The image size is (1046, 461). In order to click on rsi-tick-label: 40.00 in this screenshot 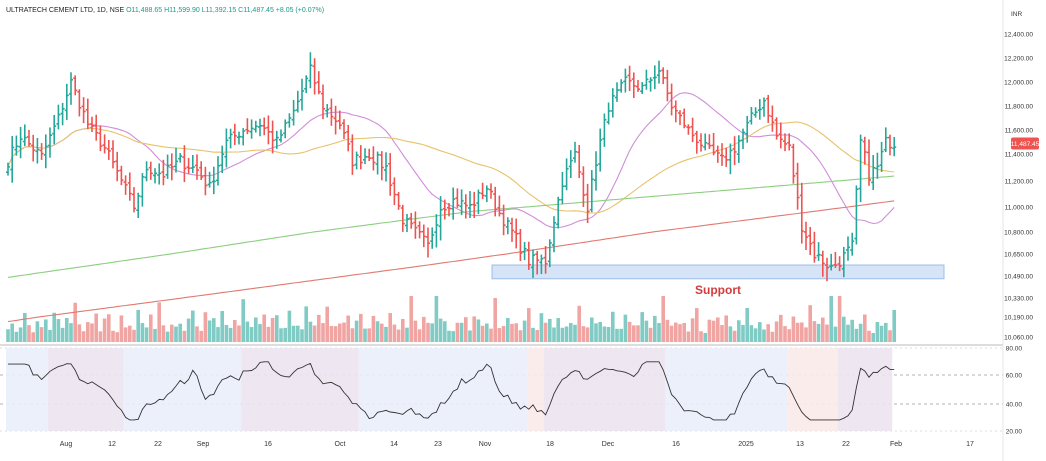, I will do `click(1014, 405)`.